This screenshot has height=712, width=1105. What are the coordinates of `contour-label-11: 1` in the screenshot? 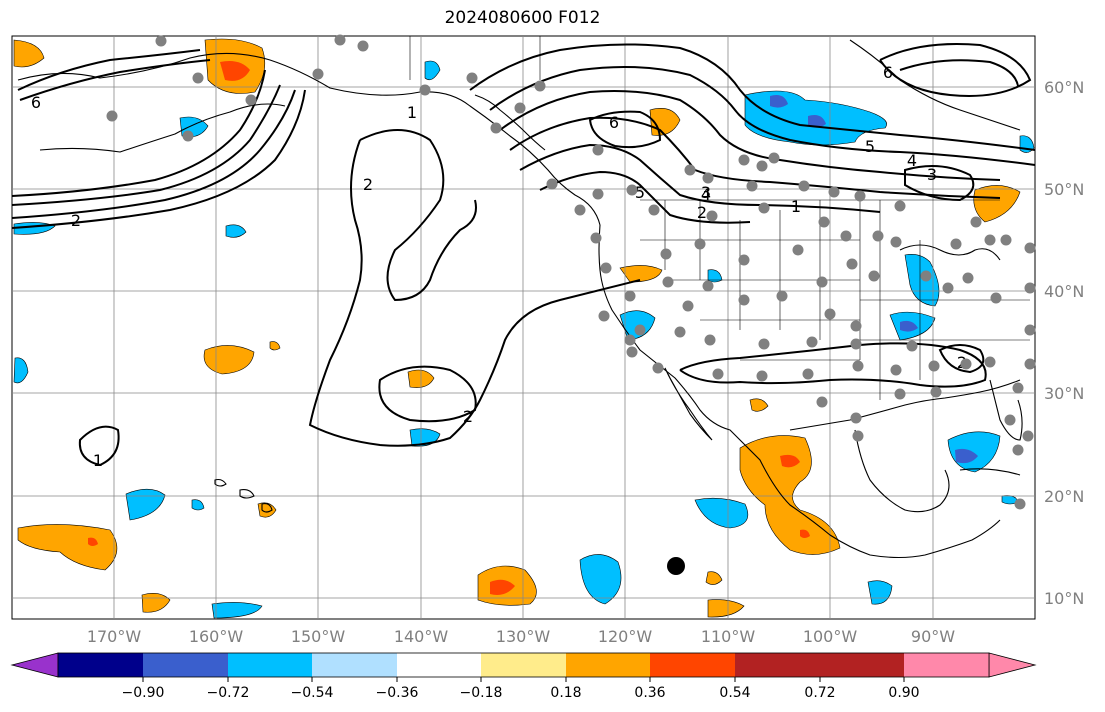 It's located at (796, 206).